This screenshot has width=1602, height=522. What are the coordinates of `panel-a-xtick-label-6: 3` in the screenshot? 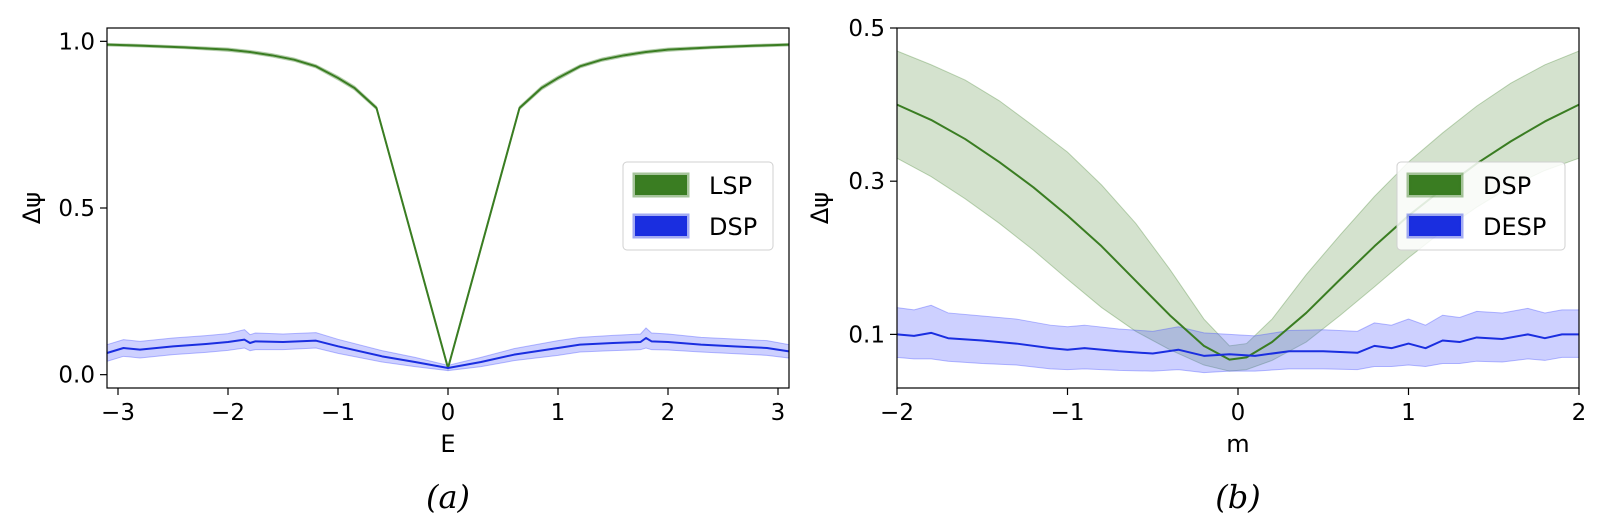 It's located at (778, 413).